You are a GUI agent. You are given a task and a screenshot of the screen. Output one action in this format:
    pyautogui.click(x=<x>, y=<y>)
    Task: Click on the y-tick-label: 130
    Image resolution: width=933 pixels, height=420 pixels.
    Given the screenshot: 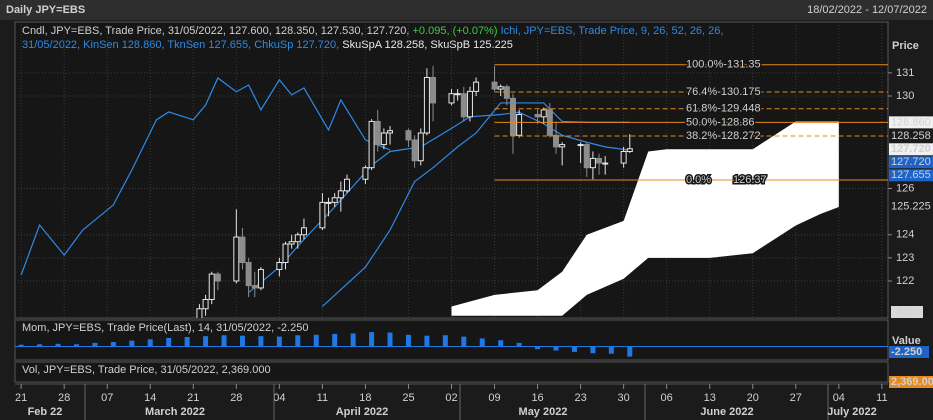 What is the action you would take?
    pyautogui.click(x=905, y=96)
    